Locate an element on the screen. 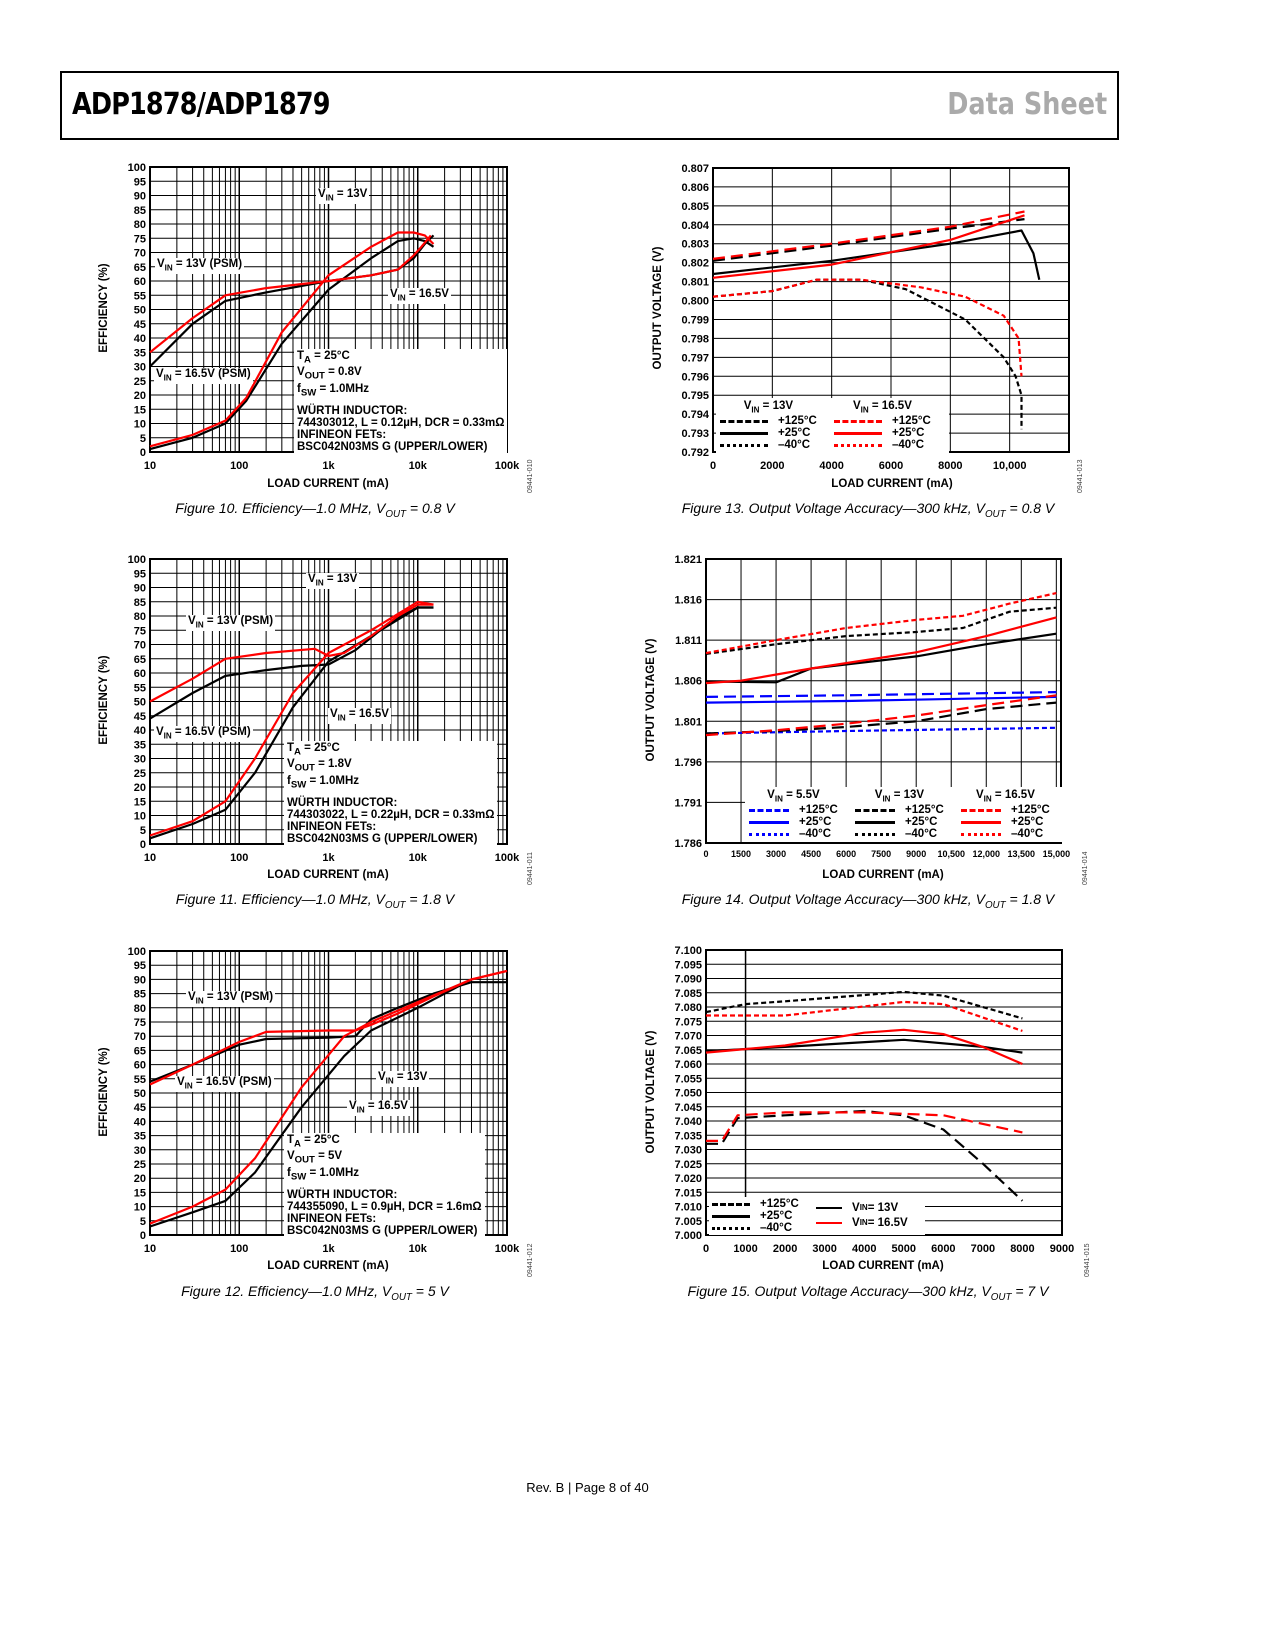  x-tick-label: 6000 is located at coordinates (943, 1249).